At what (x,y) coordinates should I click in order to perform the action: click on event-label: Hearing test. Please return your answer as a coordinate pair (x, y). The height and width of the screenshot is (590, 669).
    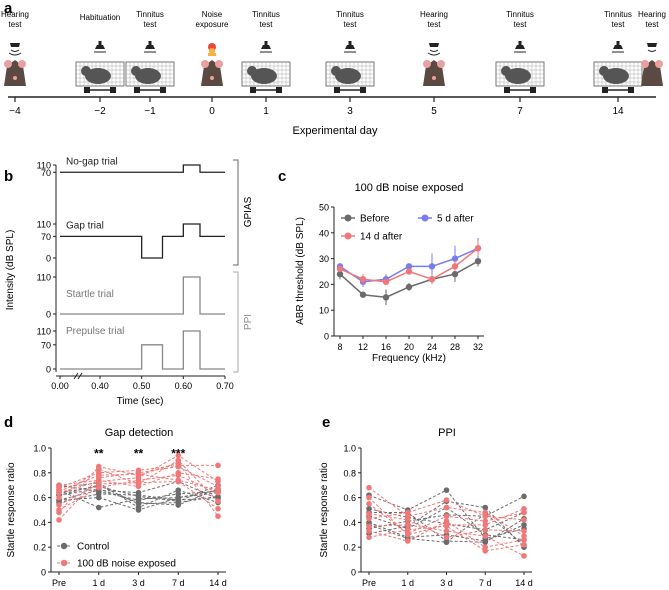
    Looking at the image, I should click on (15, 19).